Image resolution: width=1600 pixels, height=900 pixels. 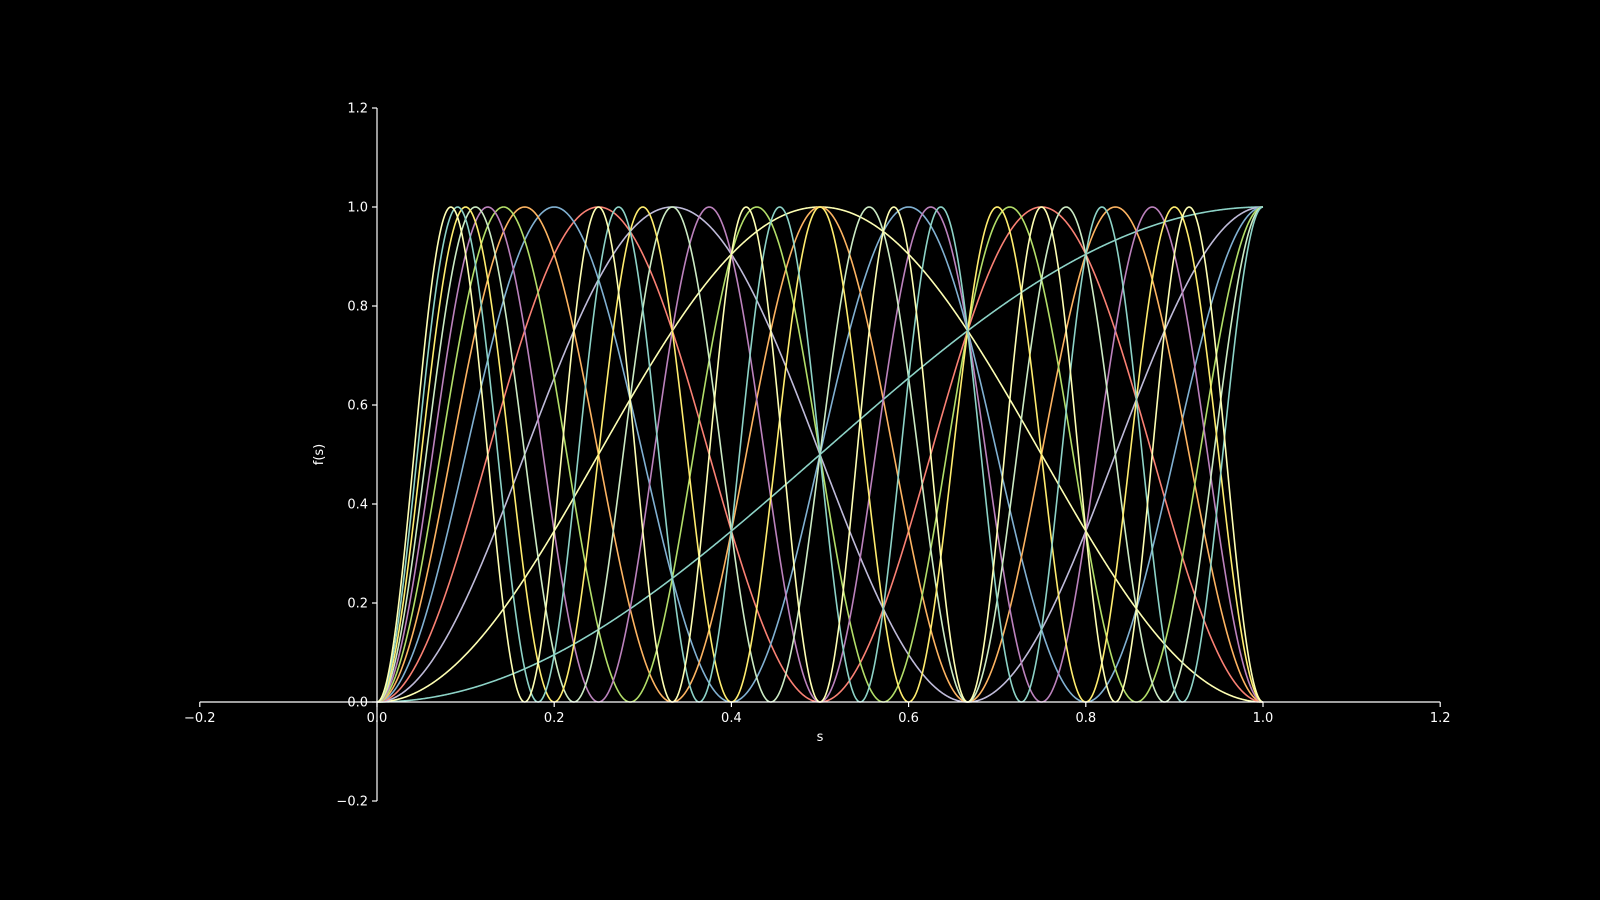 I want to click on x-tick-label: 1.0, so click(x=1263, y=718).